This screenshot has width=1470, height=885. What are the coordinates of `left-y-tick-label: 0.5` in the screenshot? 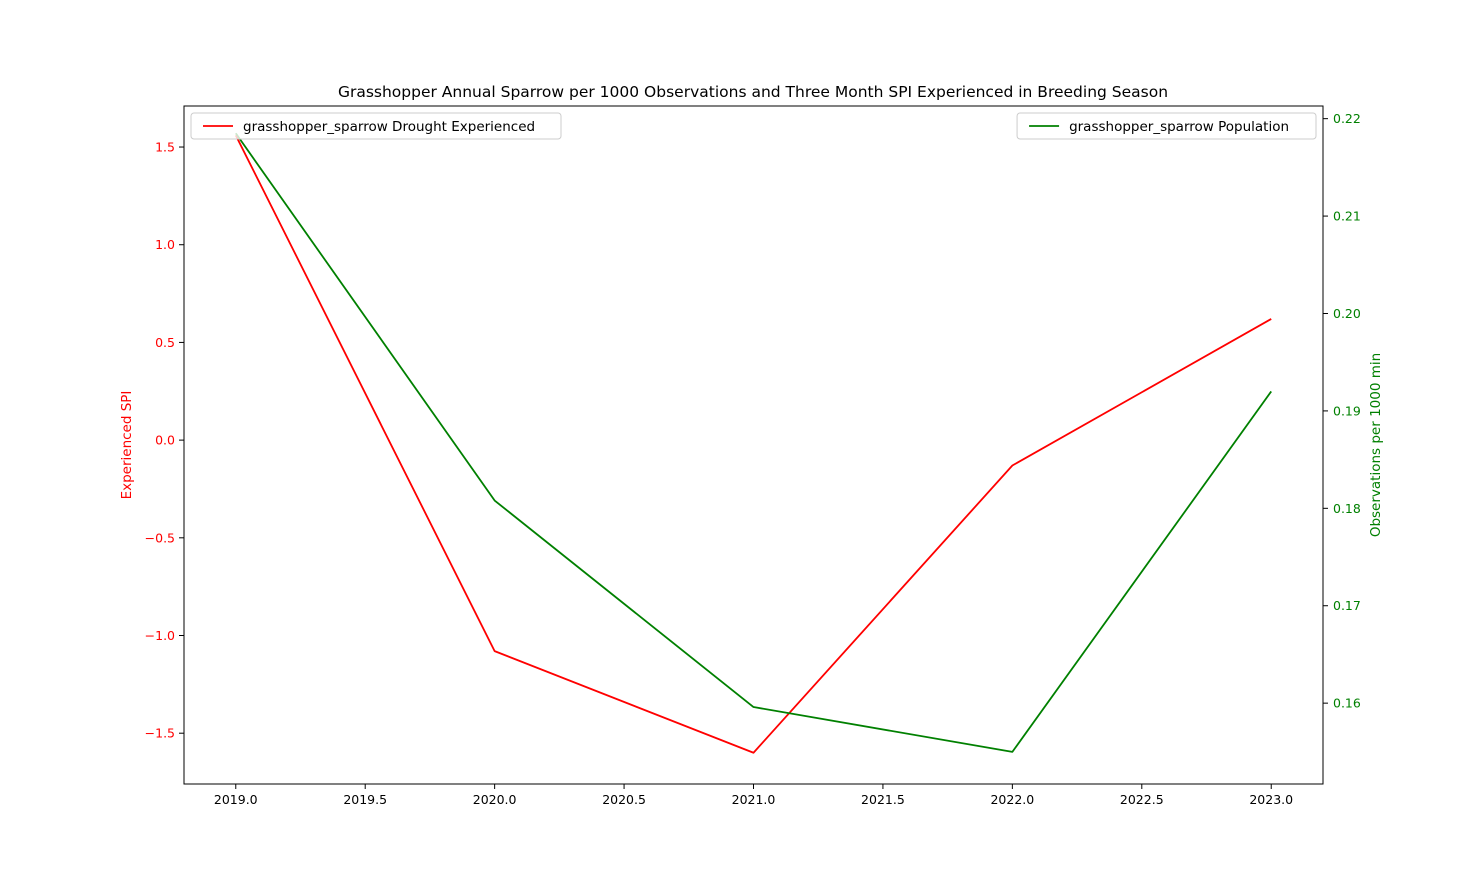 It's located at (165, 342).